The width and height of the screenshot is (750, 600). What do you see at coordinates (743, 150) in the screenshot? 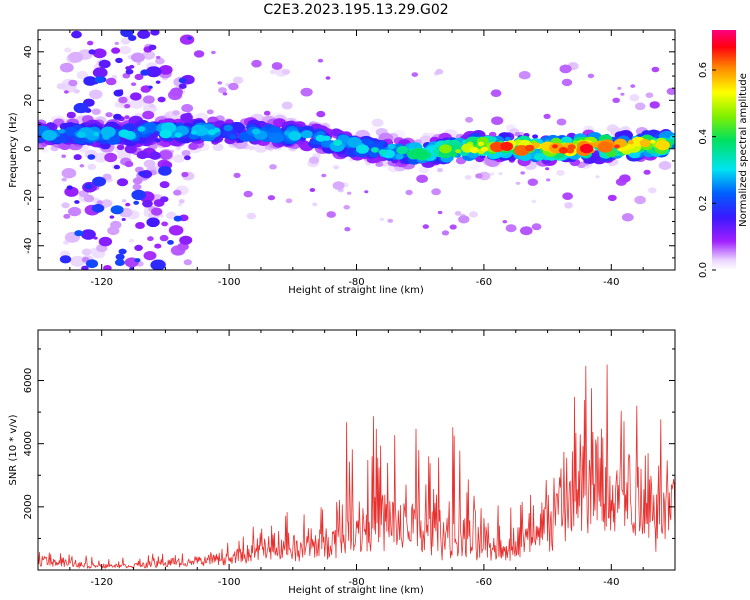
I see `colorbar-label: Normalized spectral amplitude` at bounding box center [743, 150].